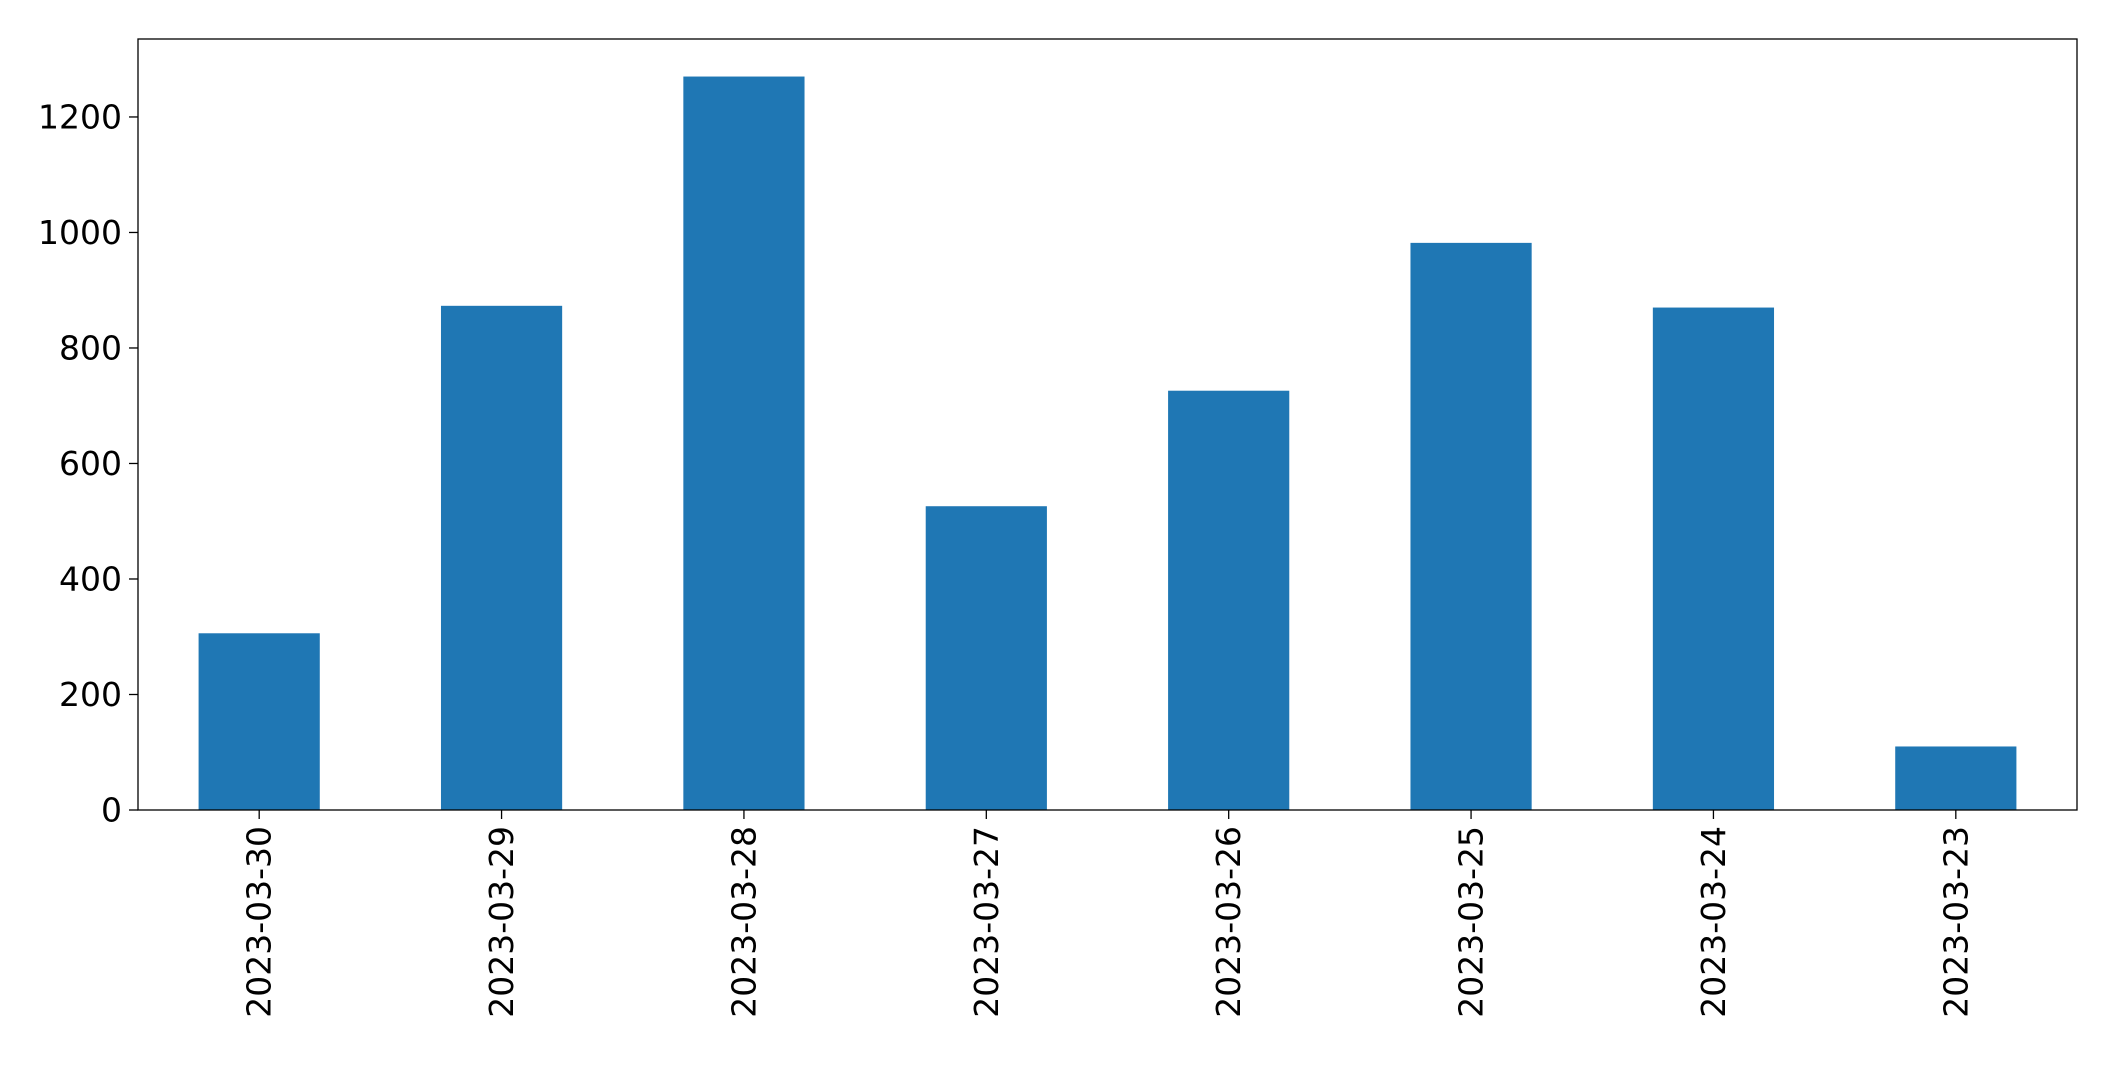 The image size is (2115, 1065). Describe the element at coordinates (90, 347) in the screenshot. I see `y-tick-label: 800` at that location.